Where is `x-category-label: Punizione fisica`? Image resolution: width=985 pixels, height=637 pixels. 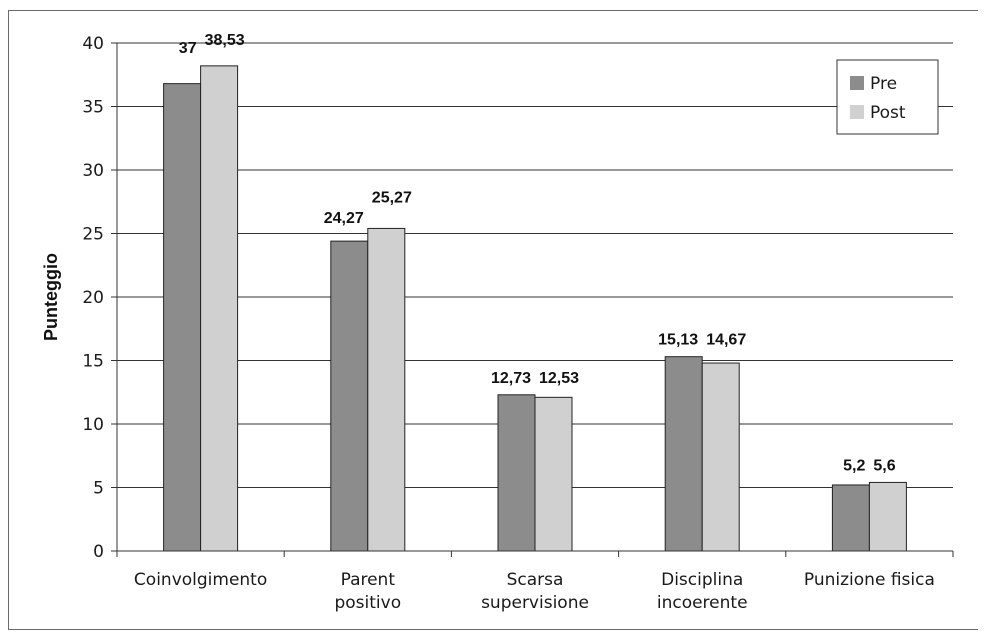
x-category-label: Punizione fisica is located at coordinates (869, 580).